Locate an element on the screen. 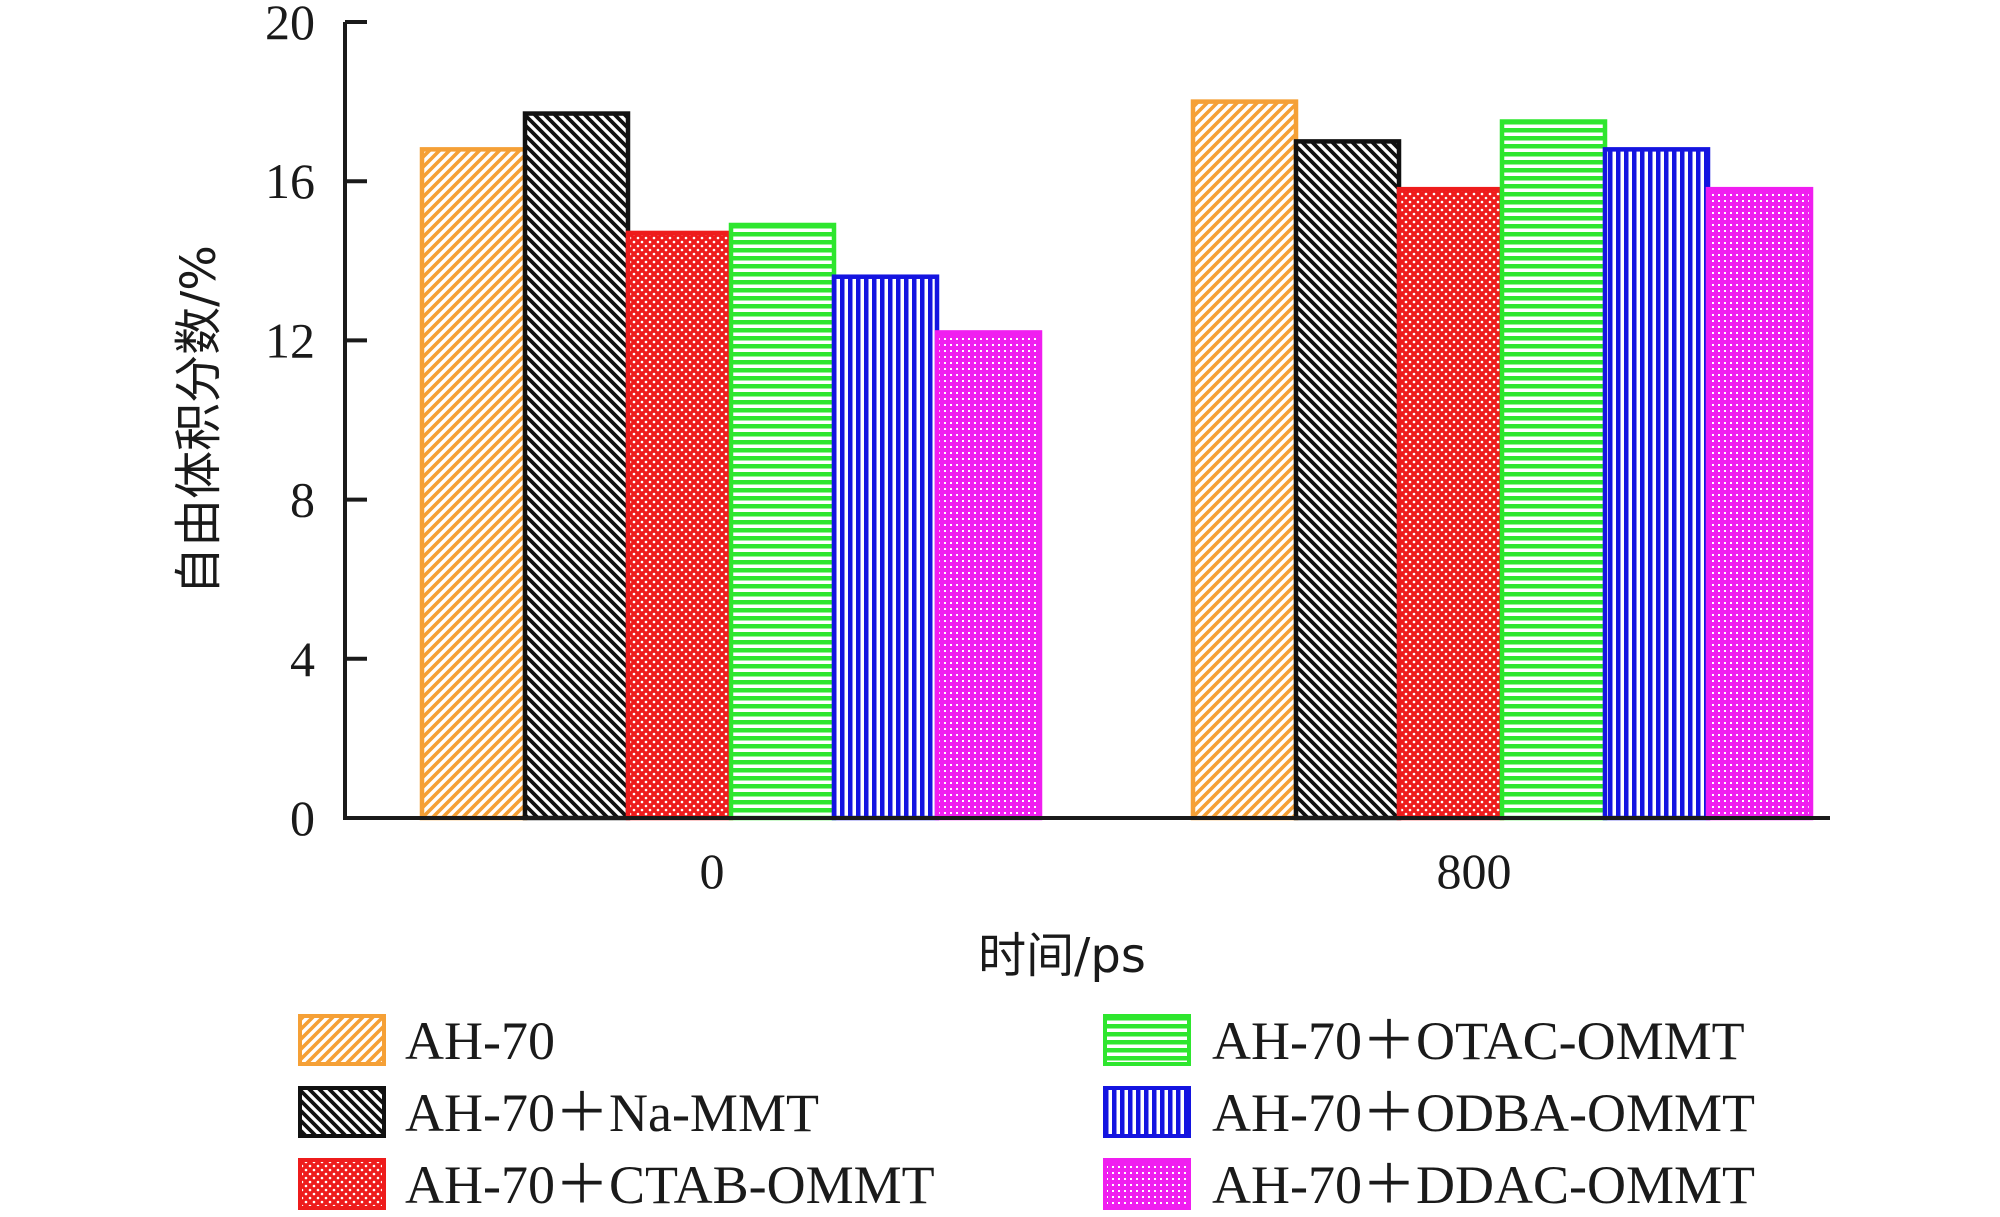 The width and height of the screenshot is (2000, 1217). legend-label: AH-70＋OTAC-OMMT is located at coordinates (1478, 1041).